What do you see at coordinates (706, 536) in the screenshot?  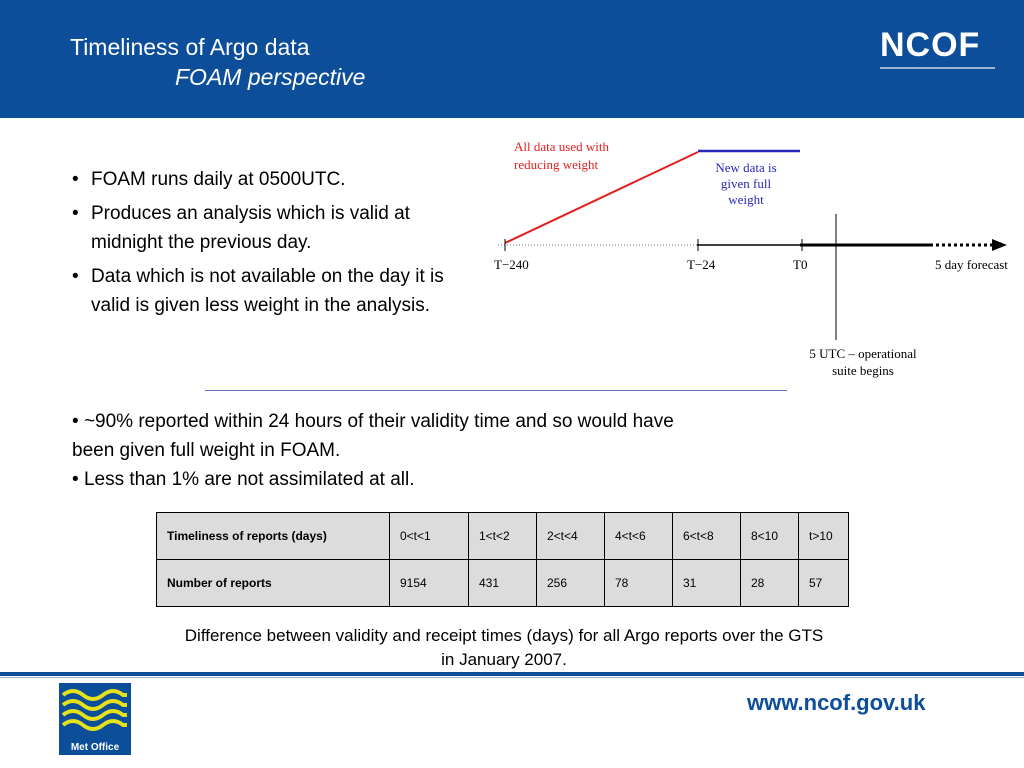 I see `table-cell: 6<t<8` at bounding box center [706, 536].